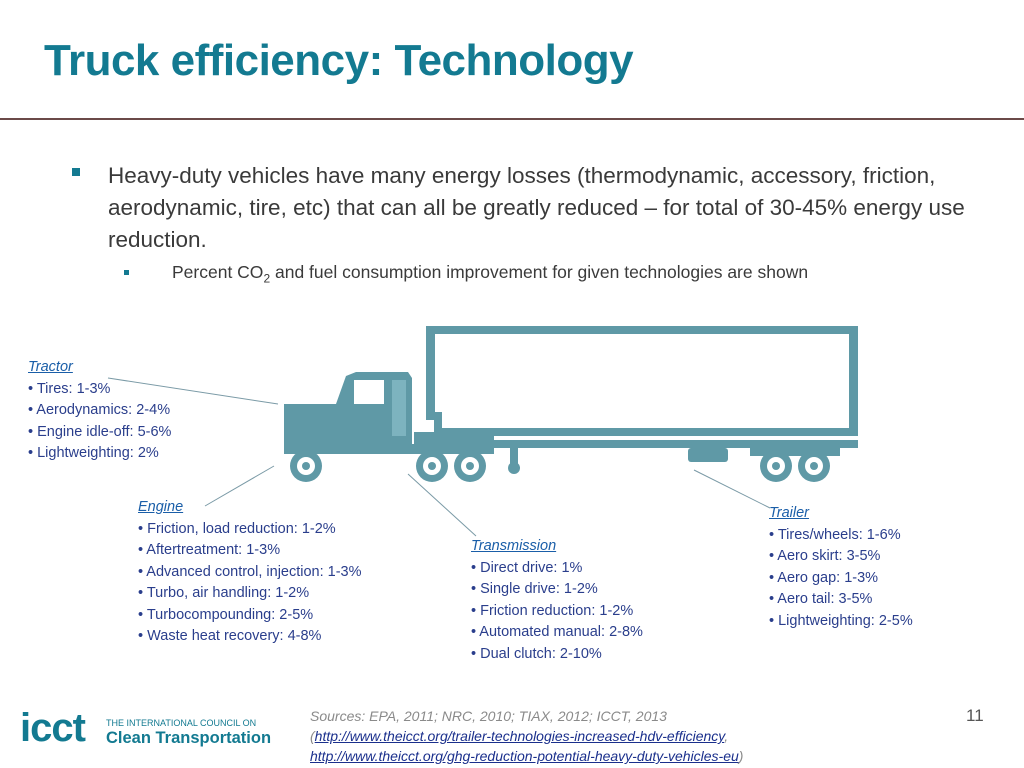 This screenshot has height=768, width=1024. I want to click on trailer-leader-line, so click(732, 489).